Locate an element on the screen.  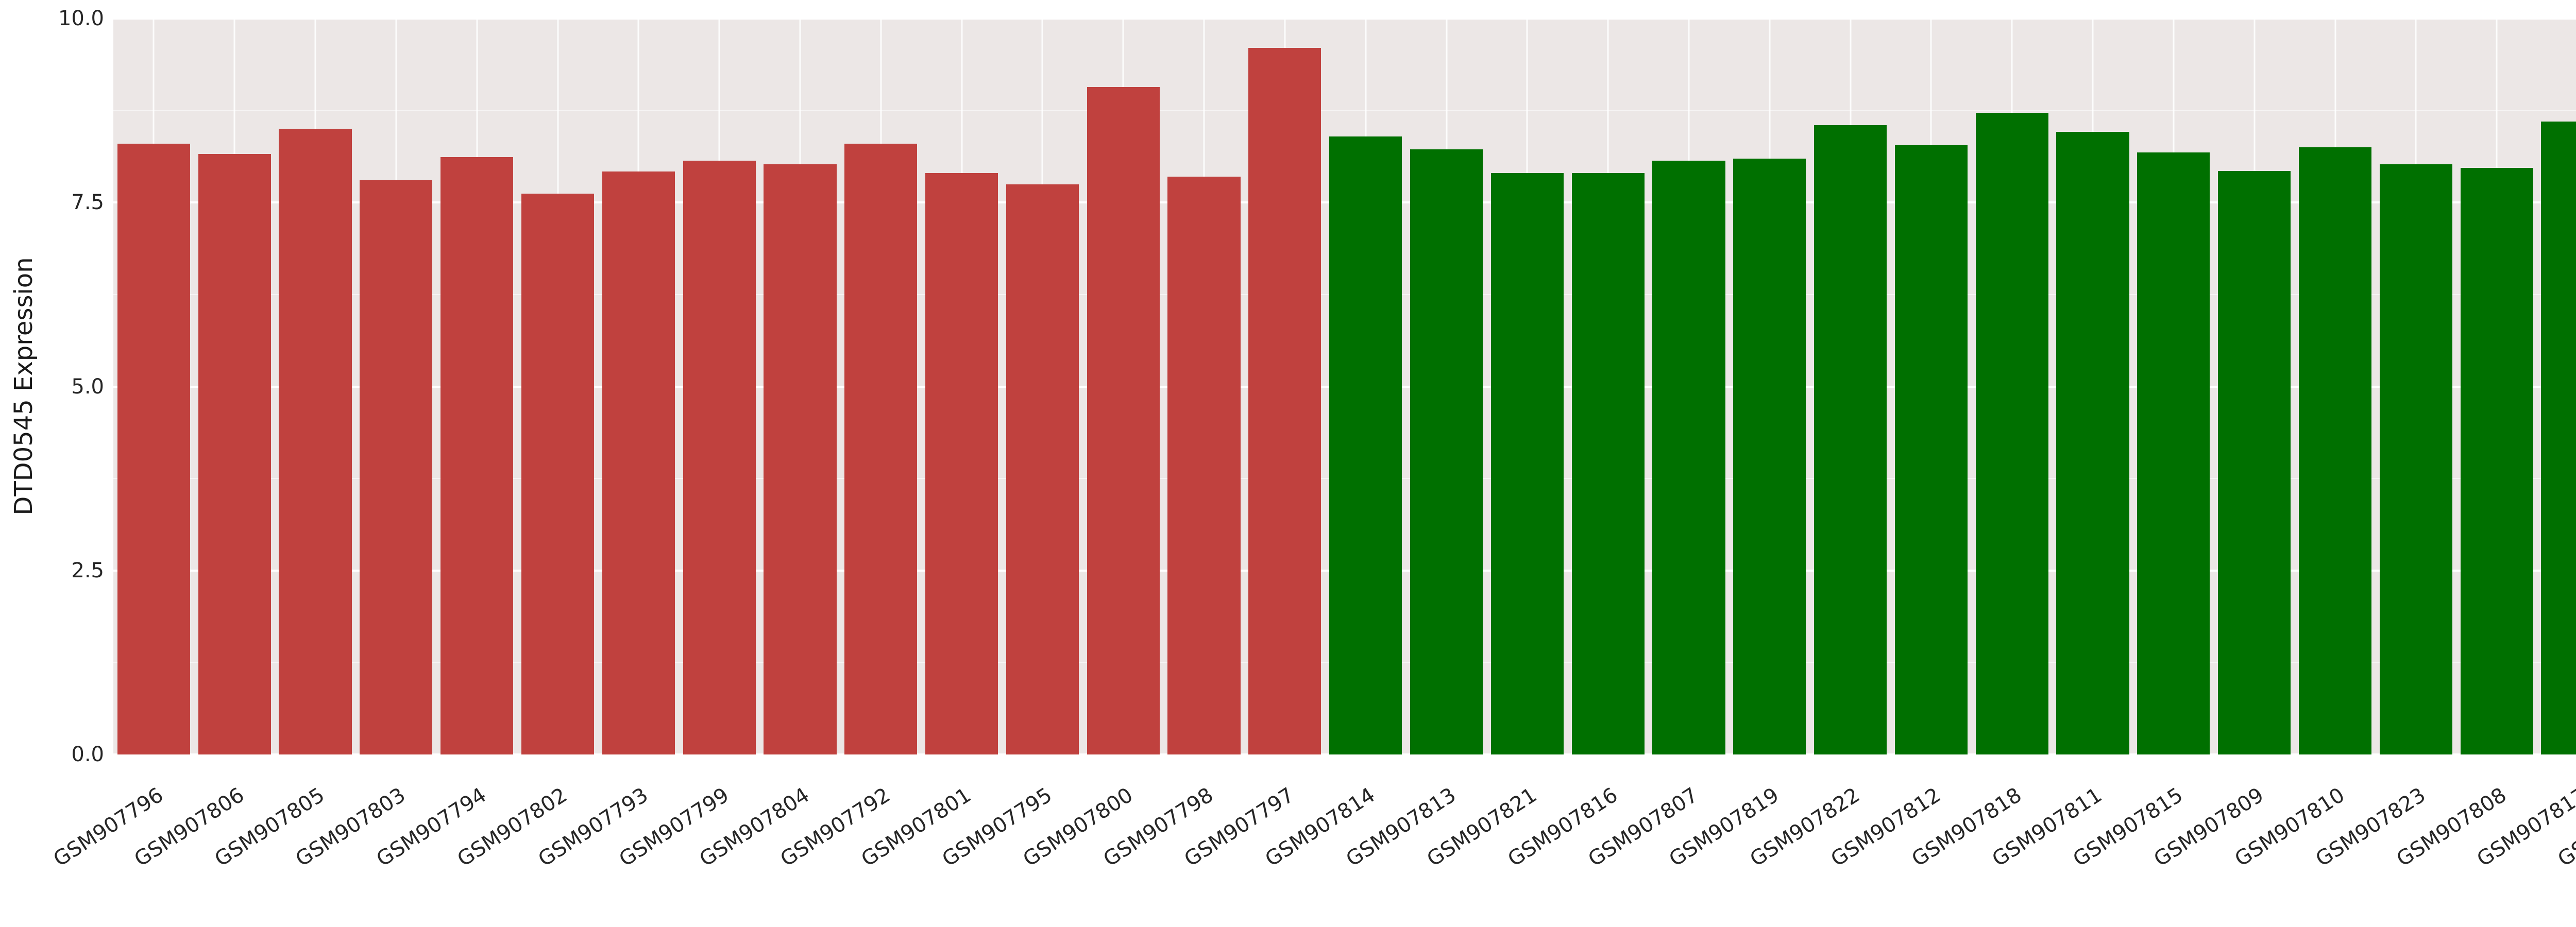
y-tick-label: 10.0 is located at coordinates (81, 19).